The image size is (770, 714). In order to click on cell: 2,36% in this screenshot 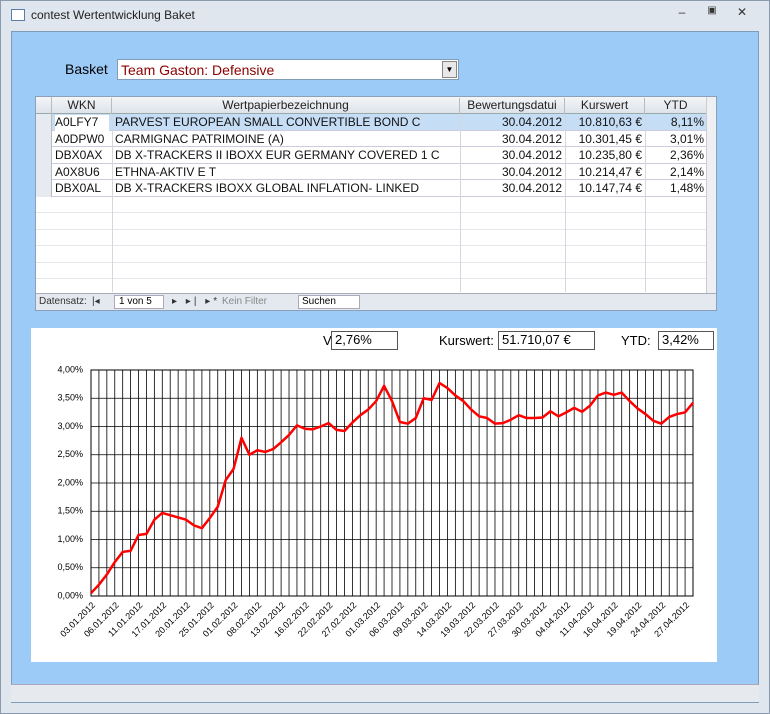, I will do `click(686, 155)`.